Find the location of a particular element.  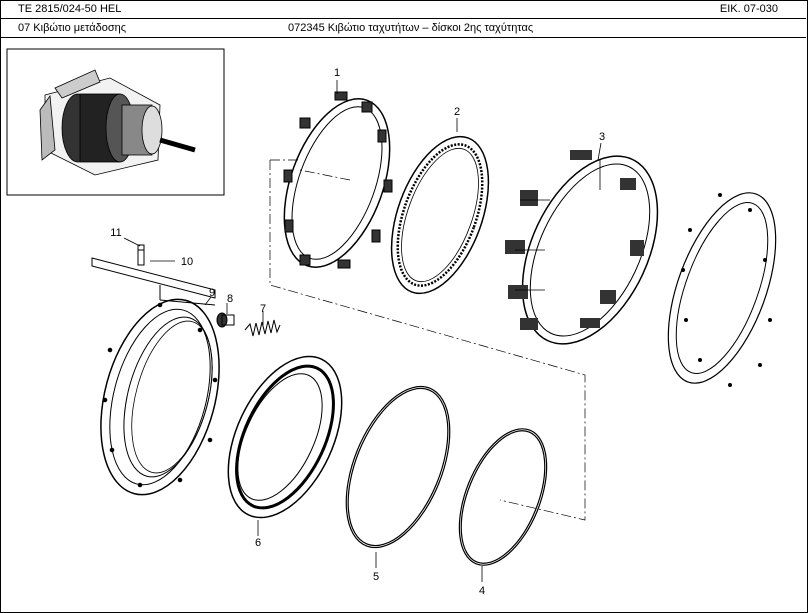

part-3-clutch-basket is located at coordinates (582, 247).